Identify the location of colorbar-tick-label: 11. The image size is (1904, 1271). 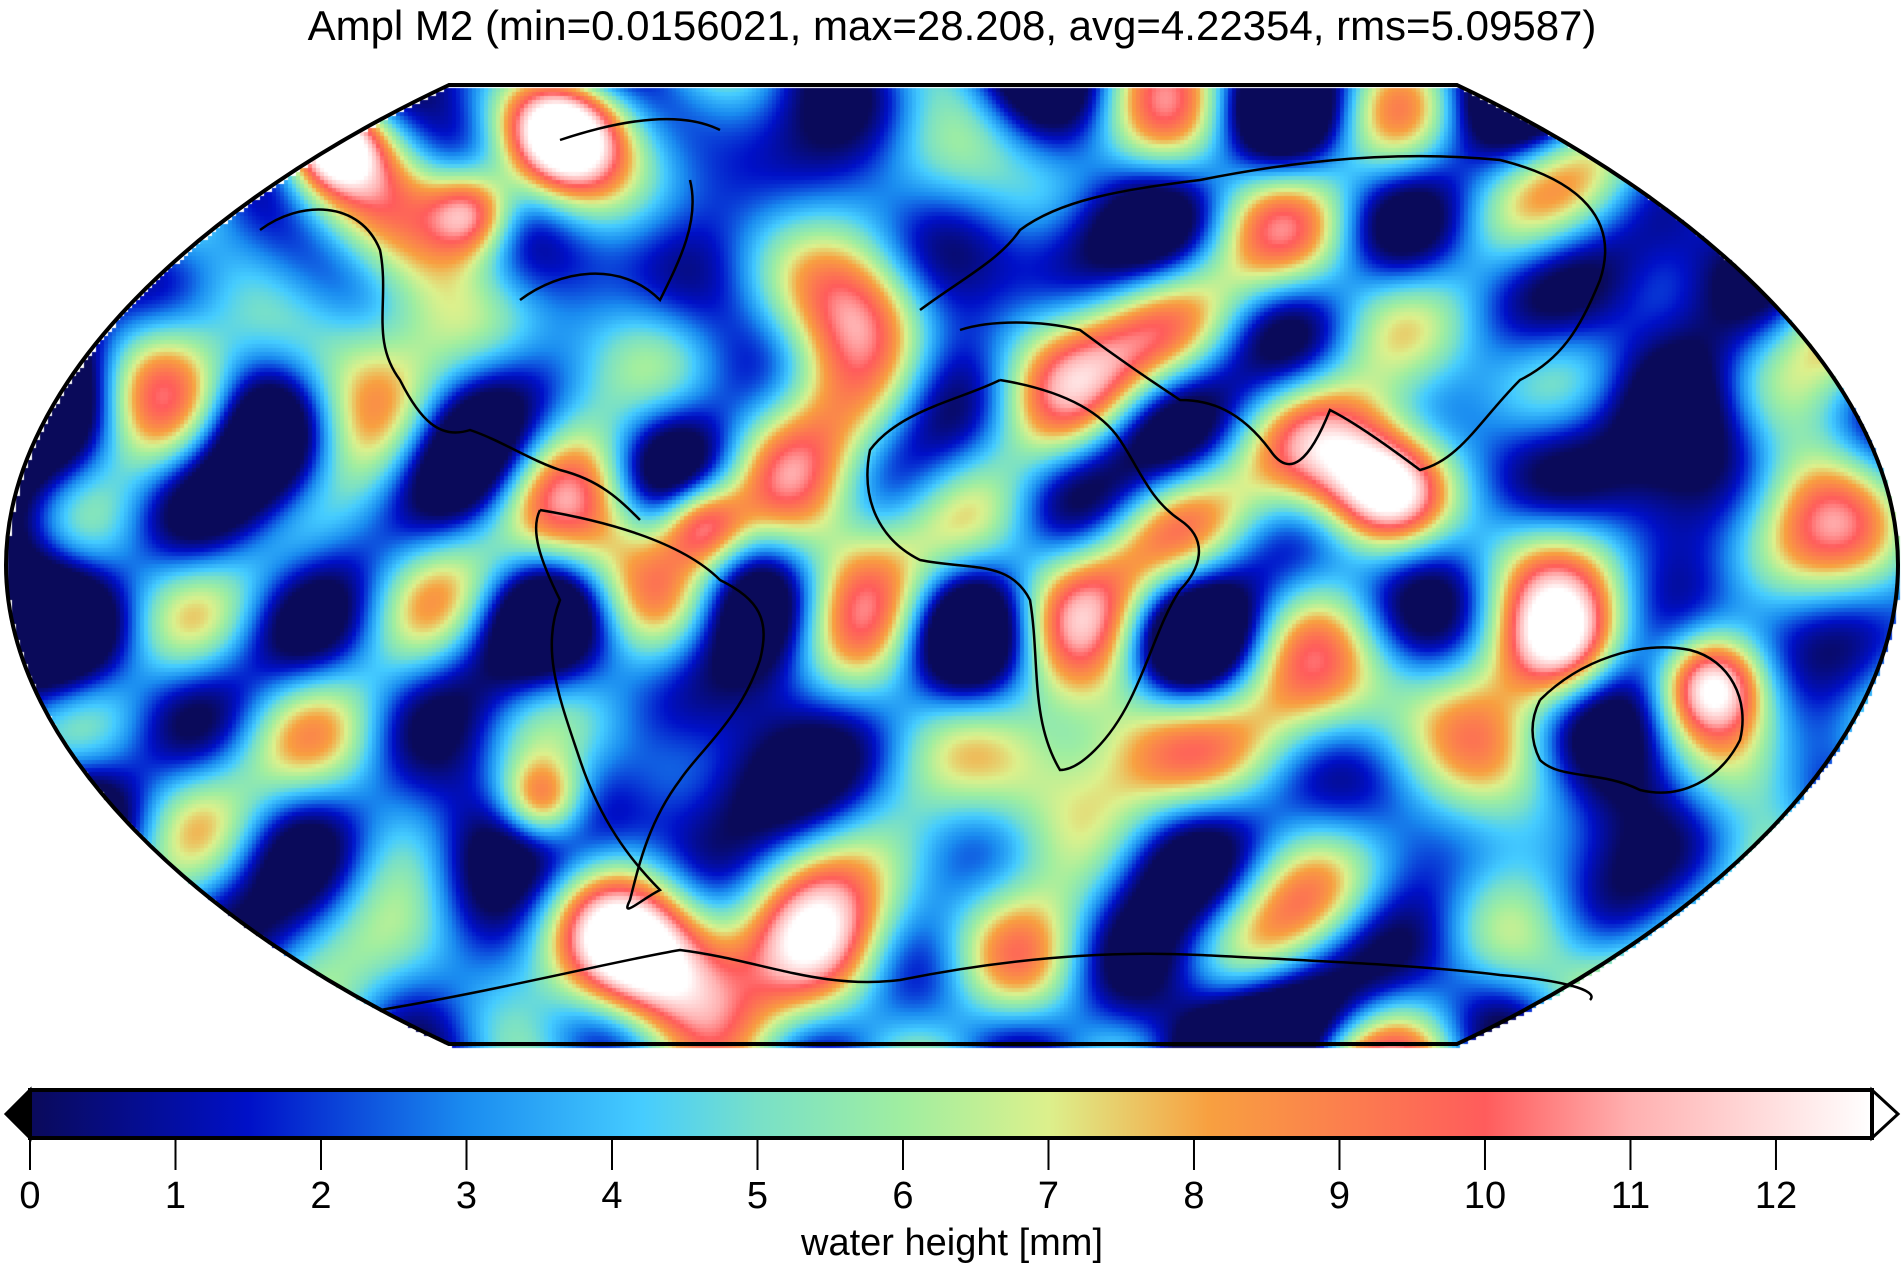
(1630, 1196).